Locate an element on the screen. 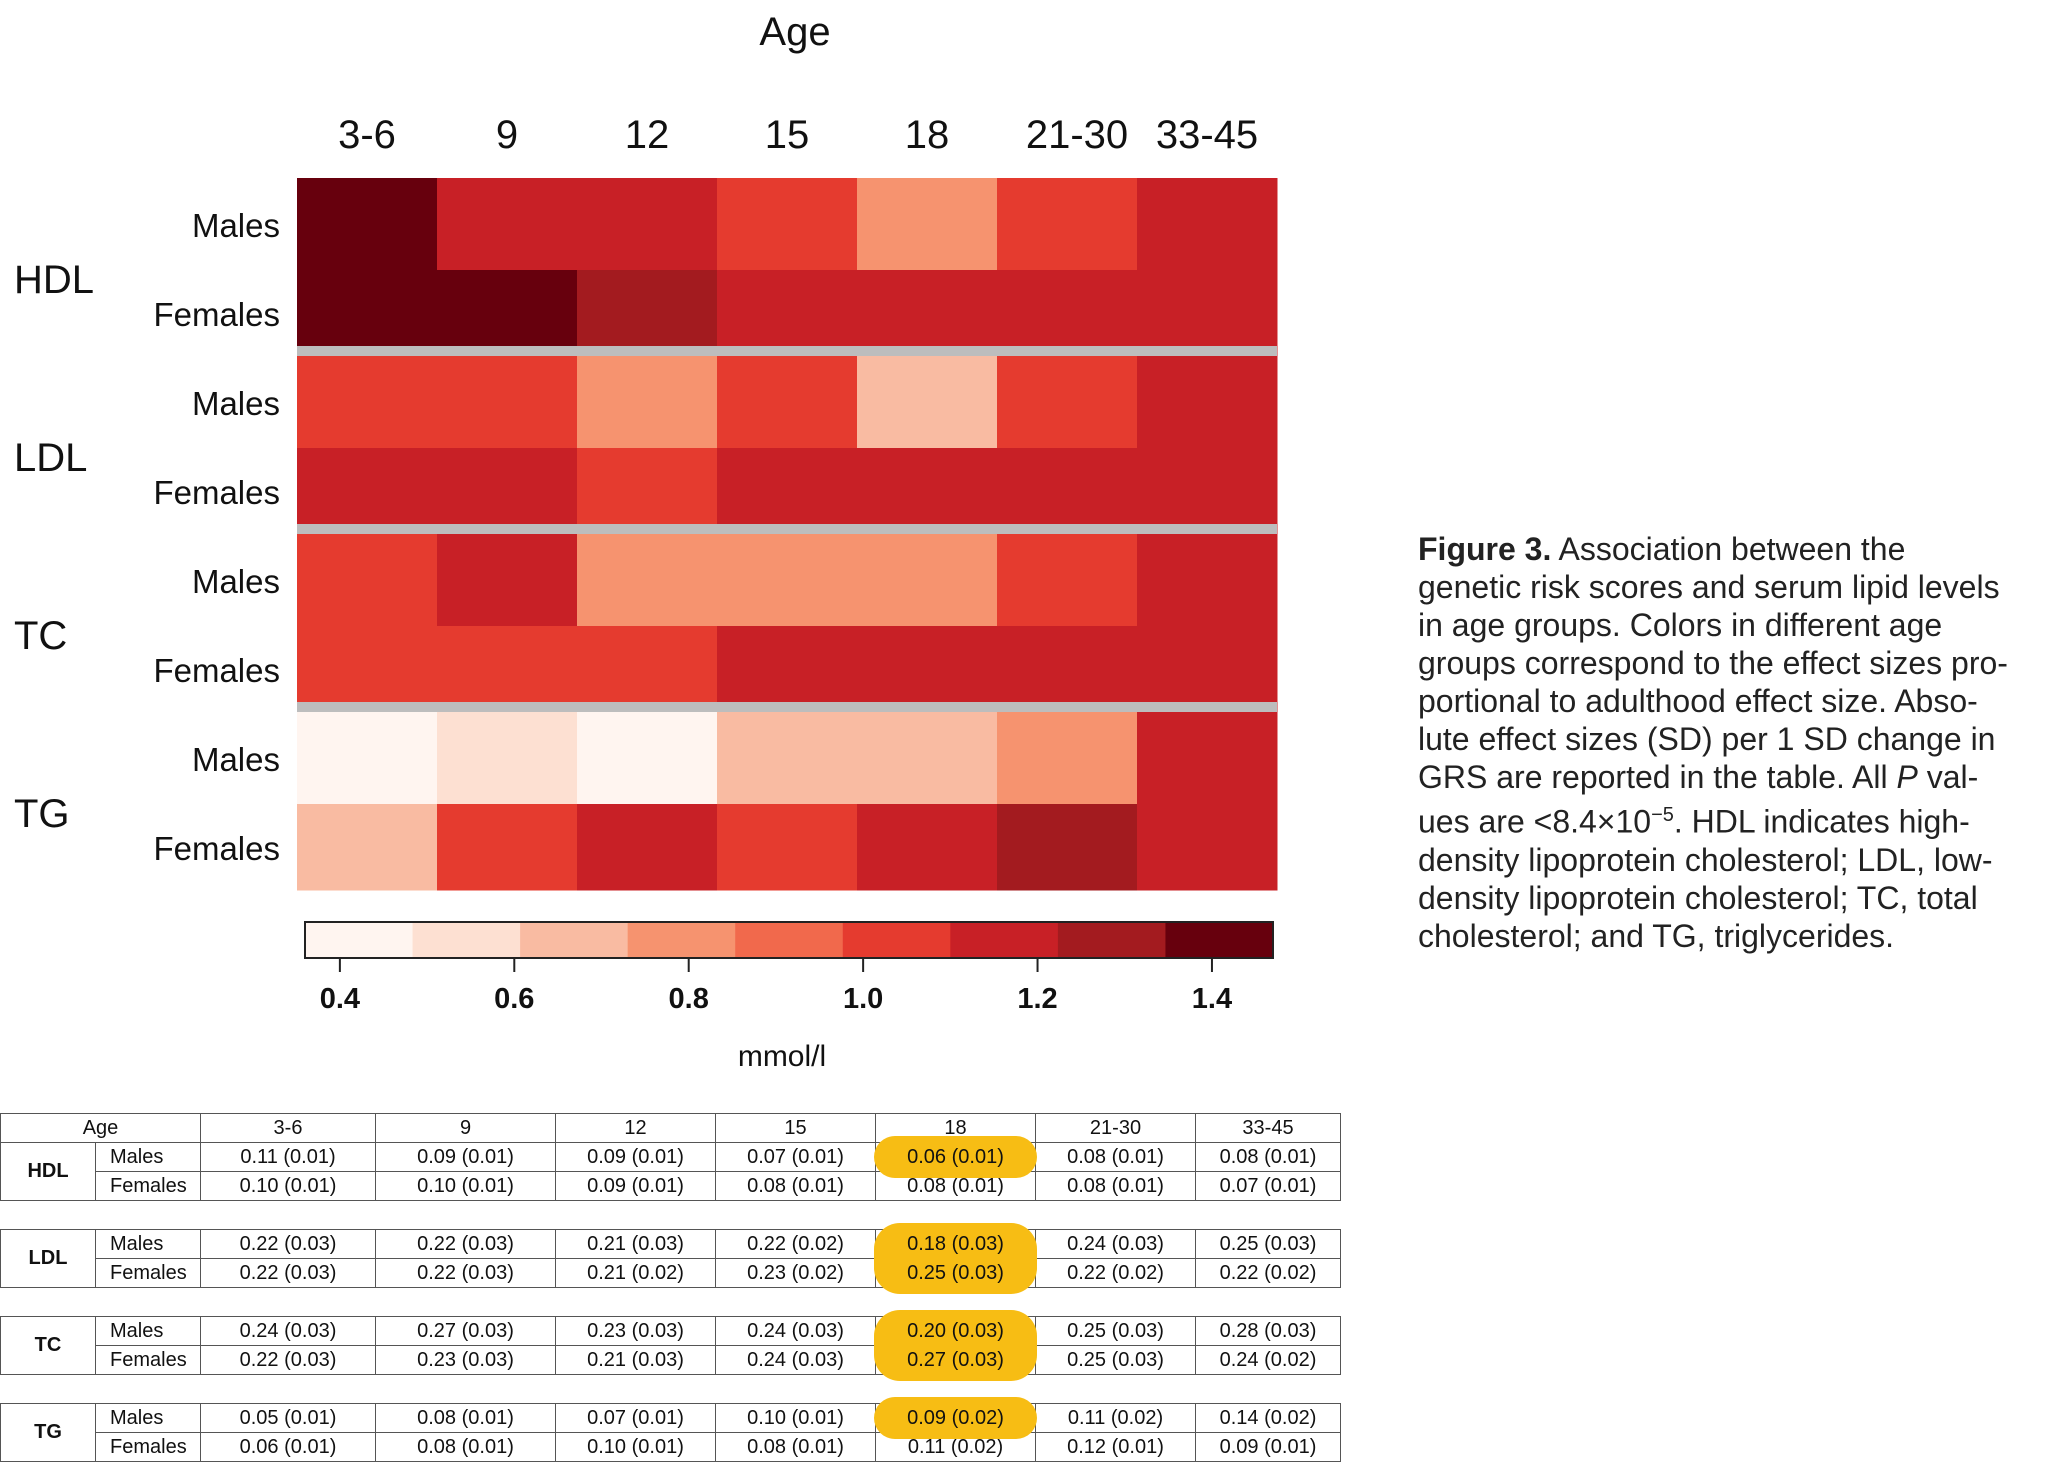 This screenshot has height=1465, width=2056. row-label-males: Males is located at coordinates (236, 759).